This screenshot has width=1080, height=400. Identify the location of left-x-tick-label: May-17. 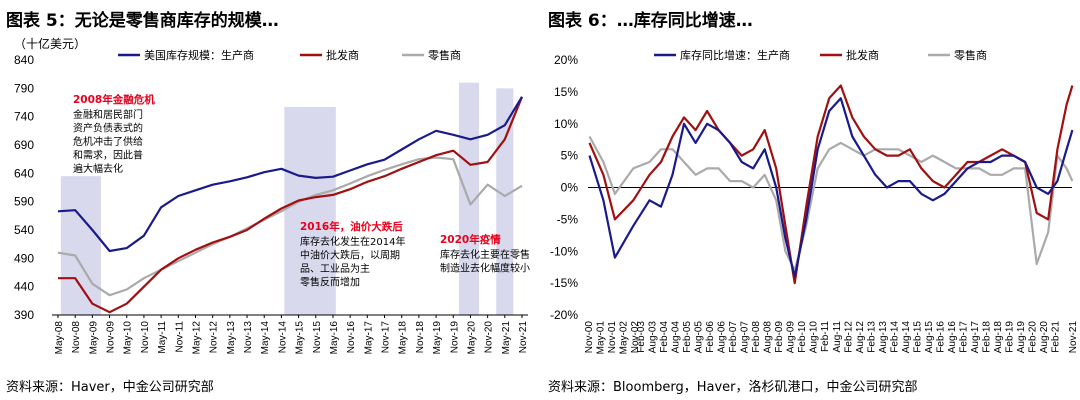
(368, 338).